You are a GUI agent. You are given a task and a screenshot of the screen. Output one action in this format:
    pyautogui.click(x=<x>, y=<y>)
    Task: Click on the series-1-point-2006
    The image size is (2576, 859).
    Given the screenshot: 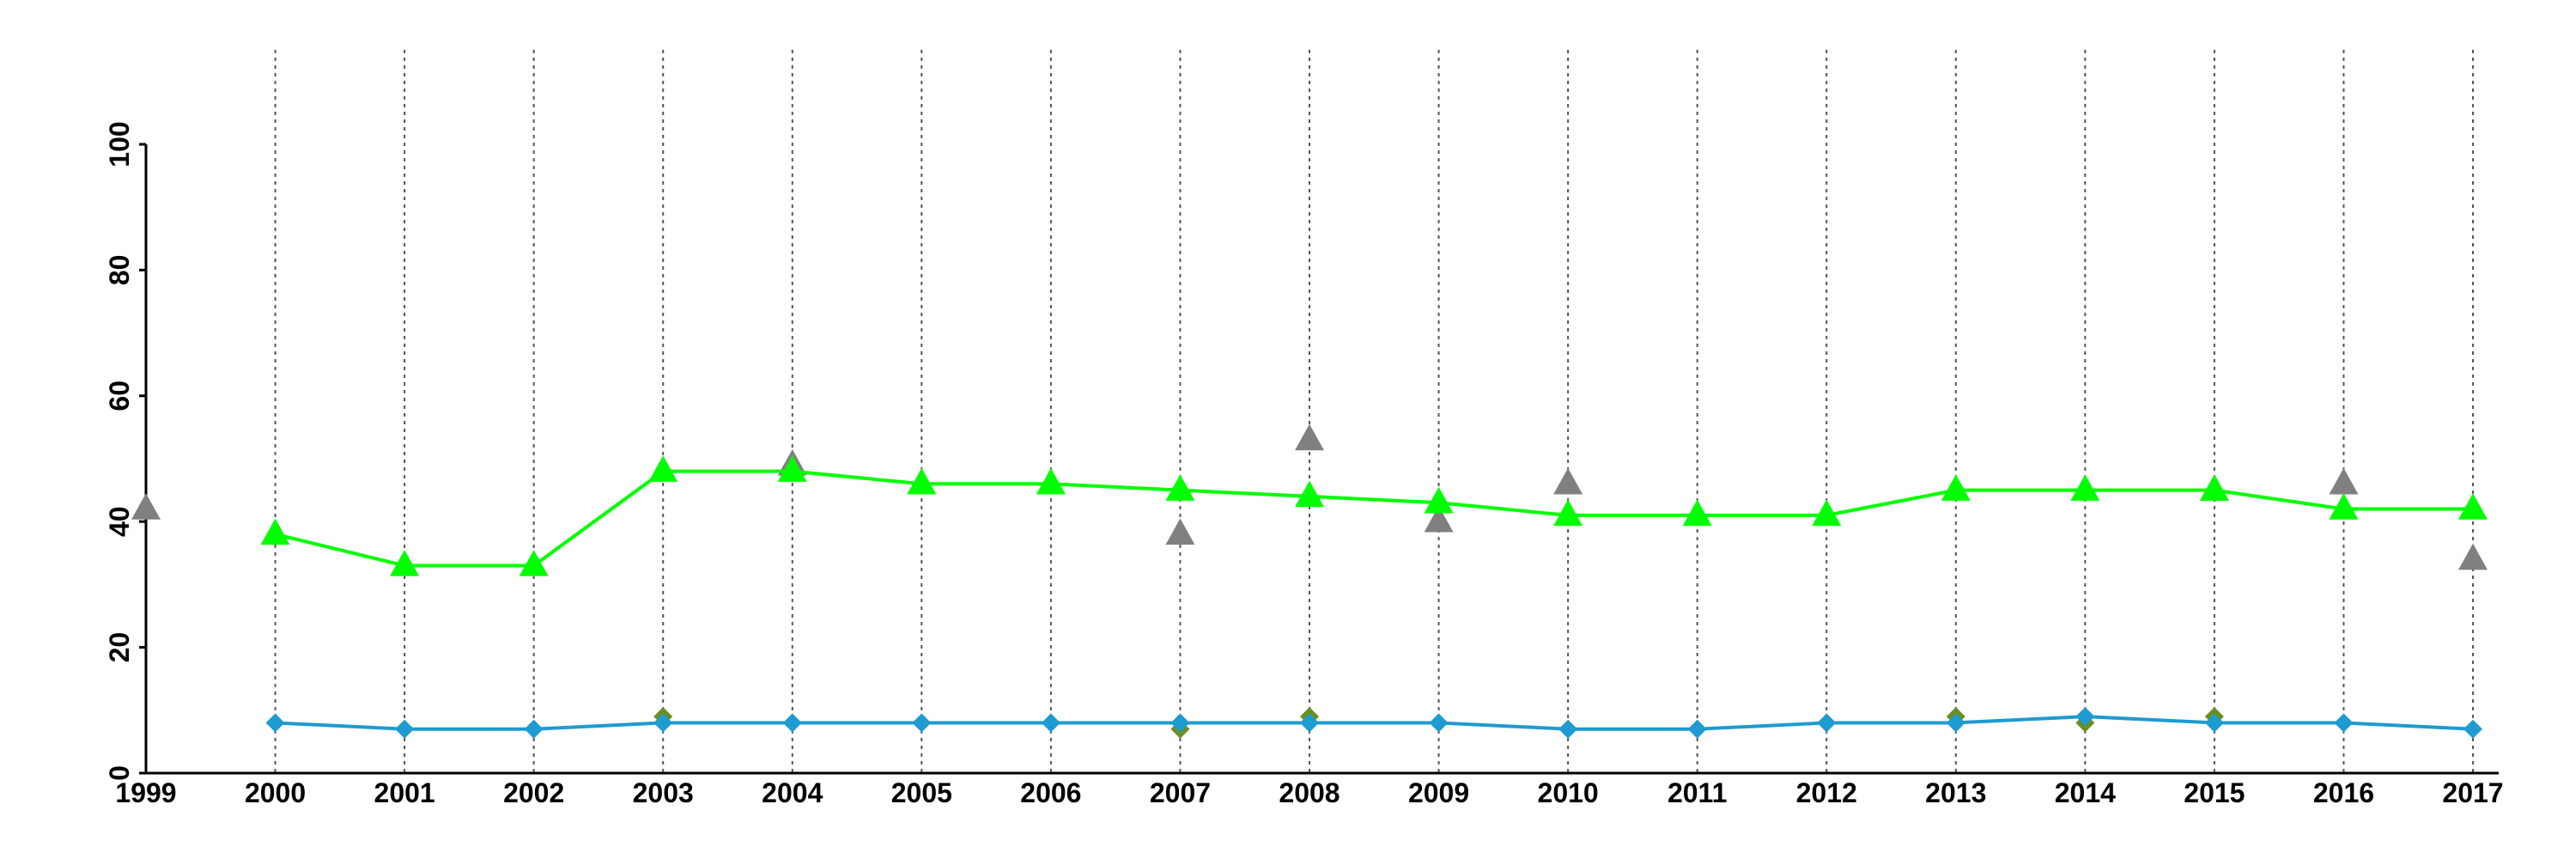 What is the action you would take?
    pyautogui.click(x=1051, y=481)
    